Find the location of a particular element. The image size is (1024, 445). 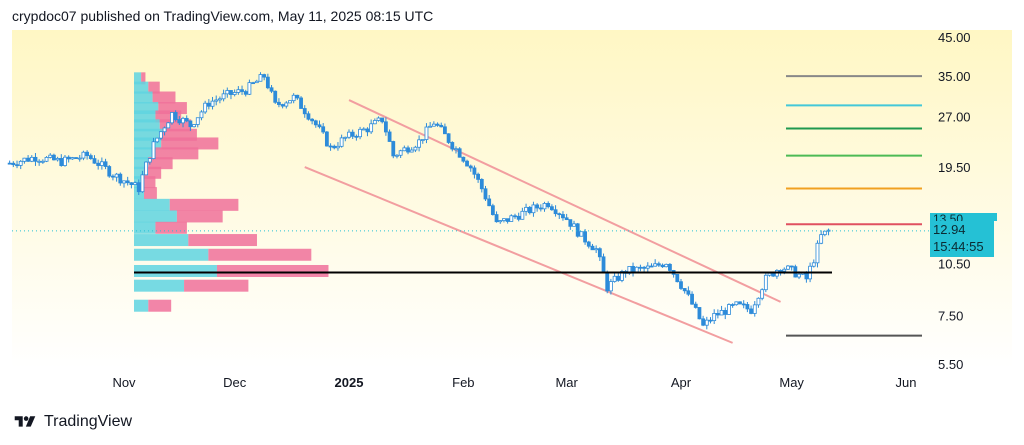

tradingview-footer: TradingView is located at coordinates (72, 422).